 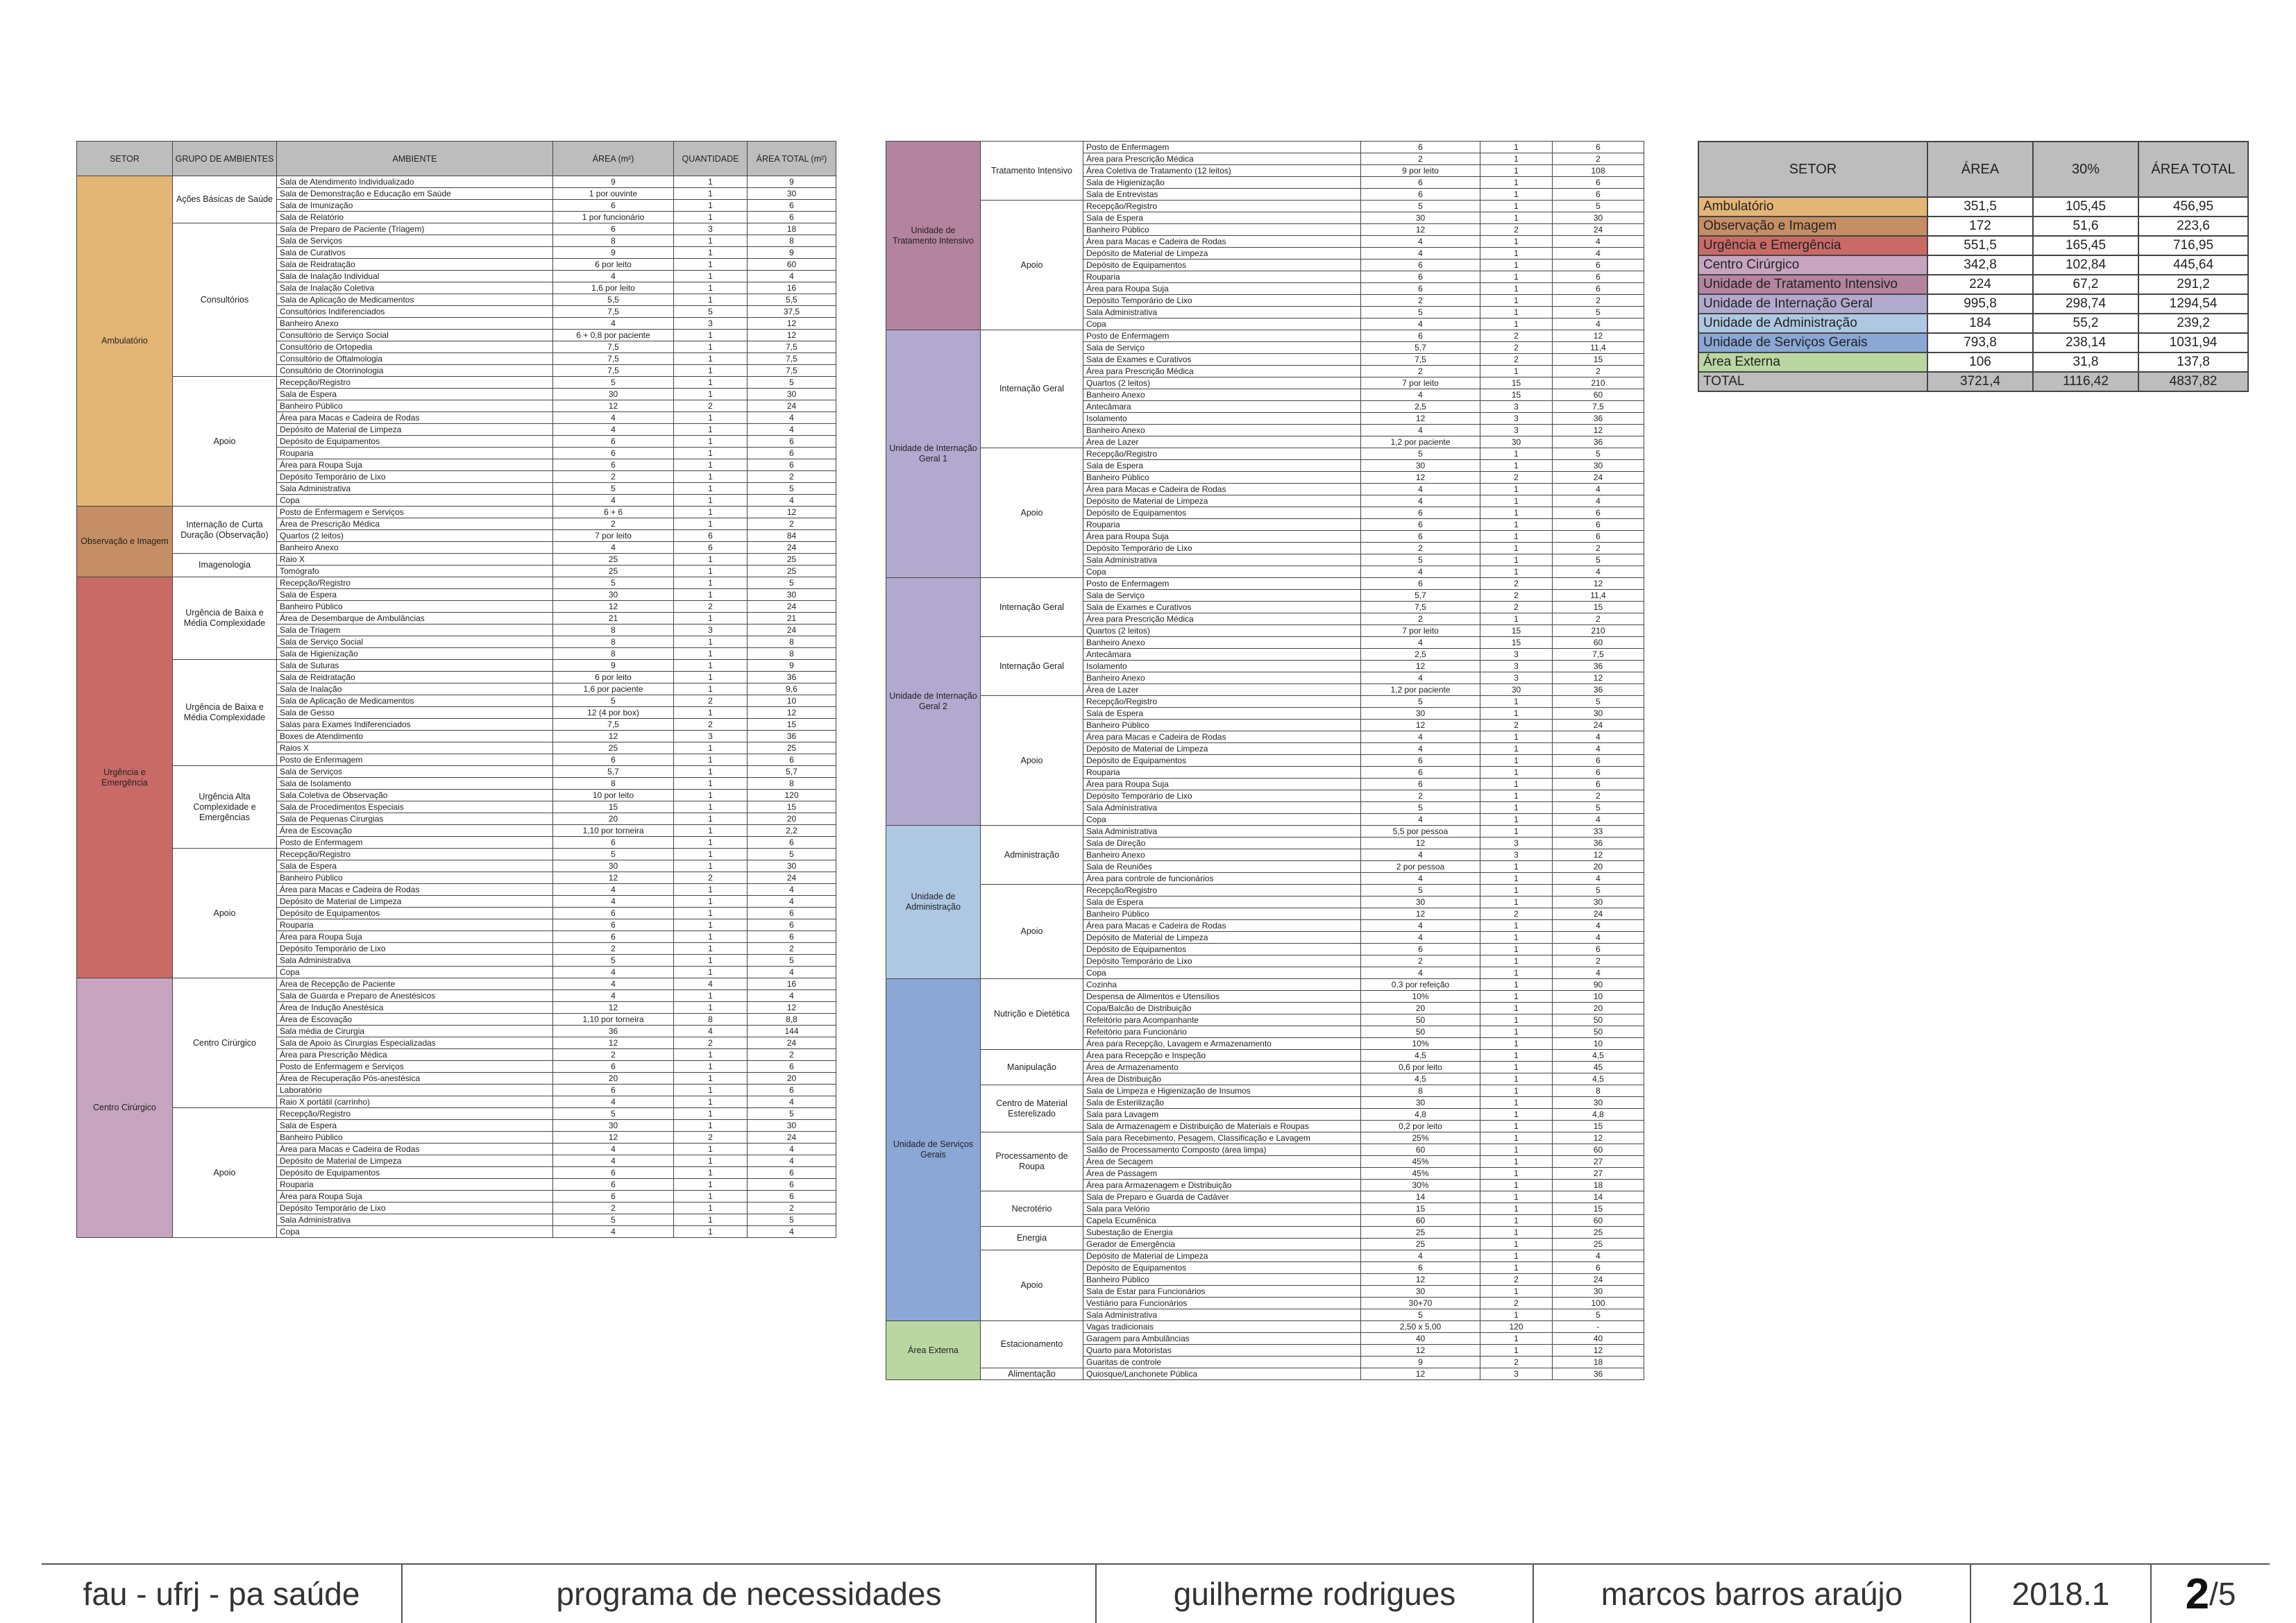 What do you see at coordinates (1265, 1285) in the screenshot?
I see `table-row: Apoio Depósito de Material de Limpeza 4 1 4` at bounding box center [1265, 1285].